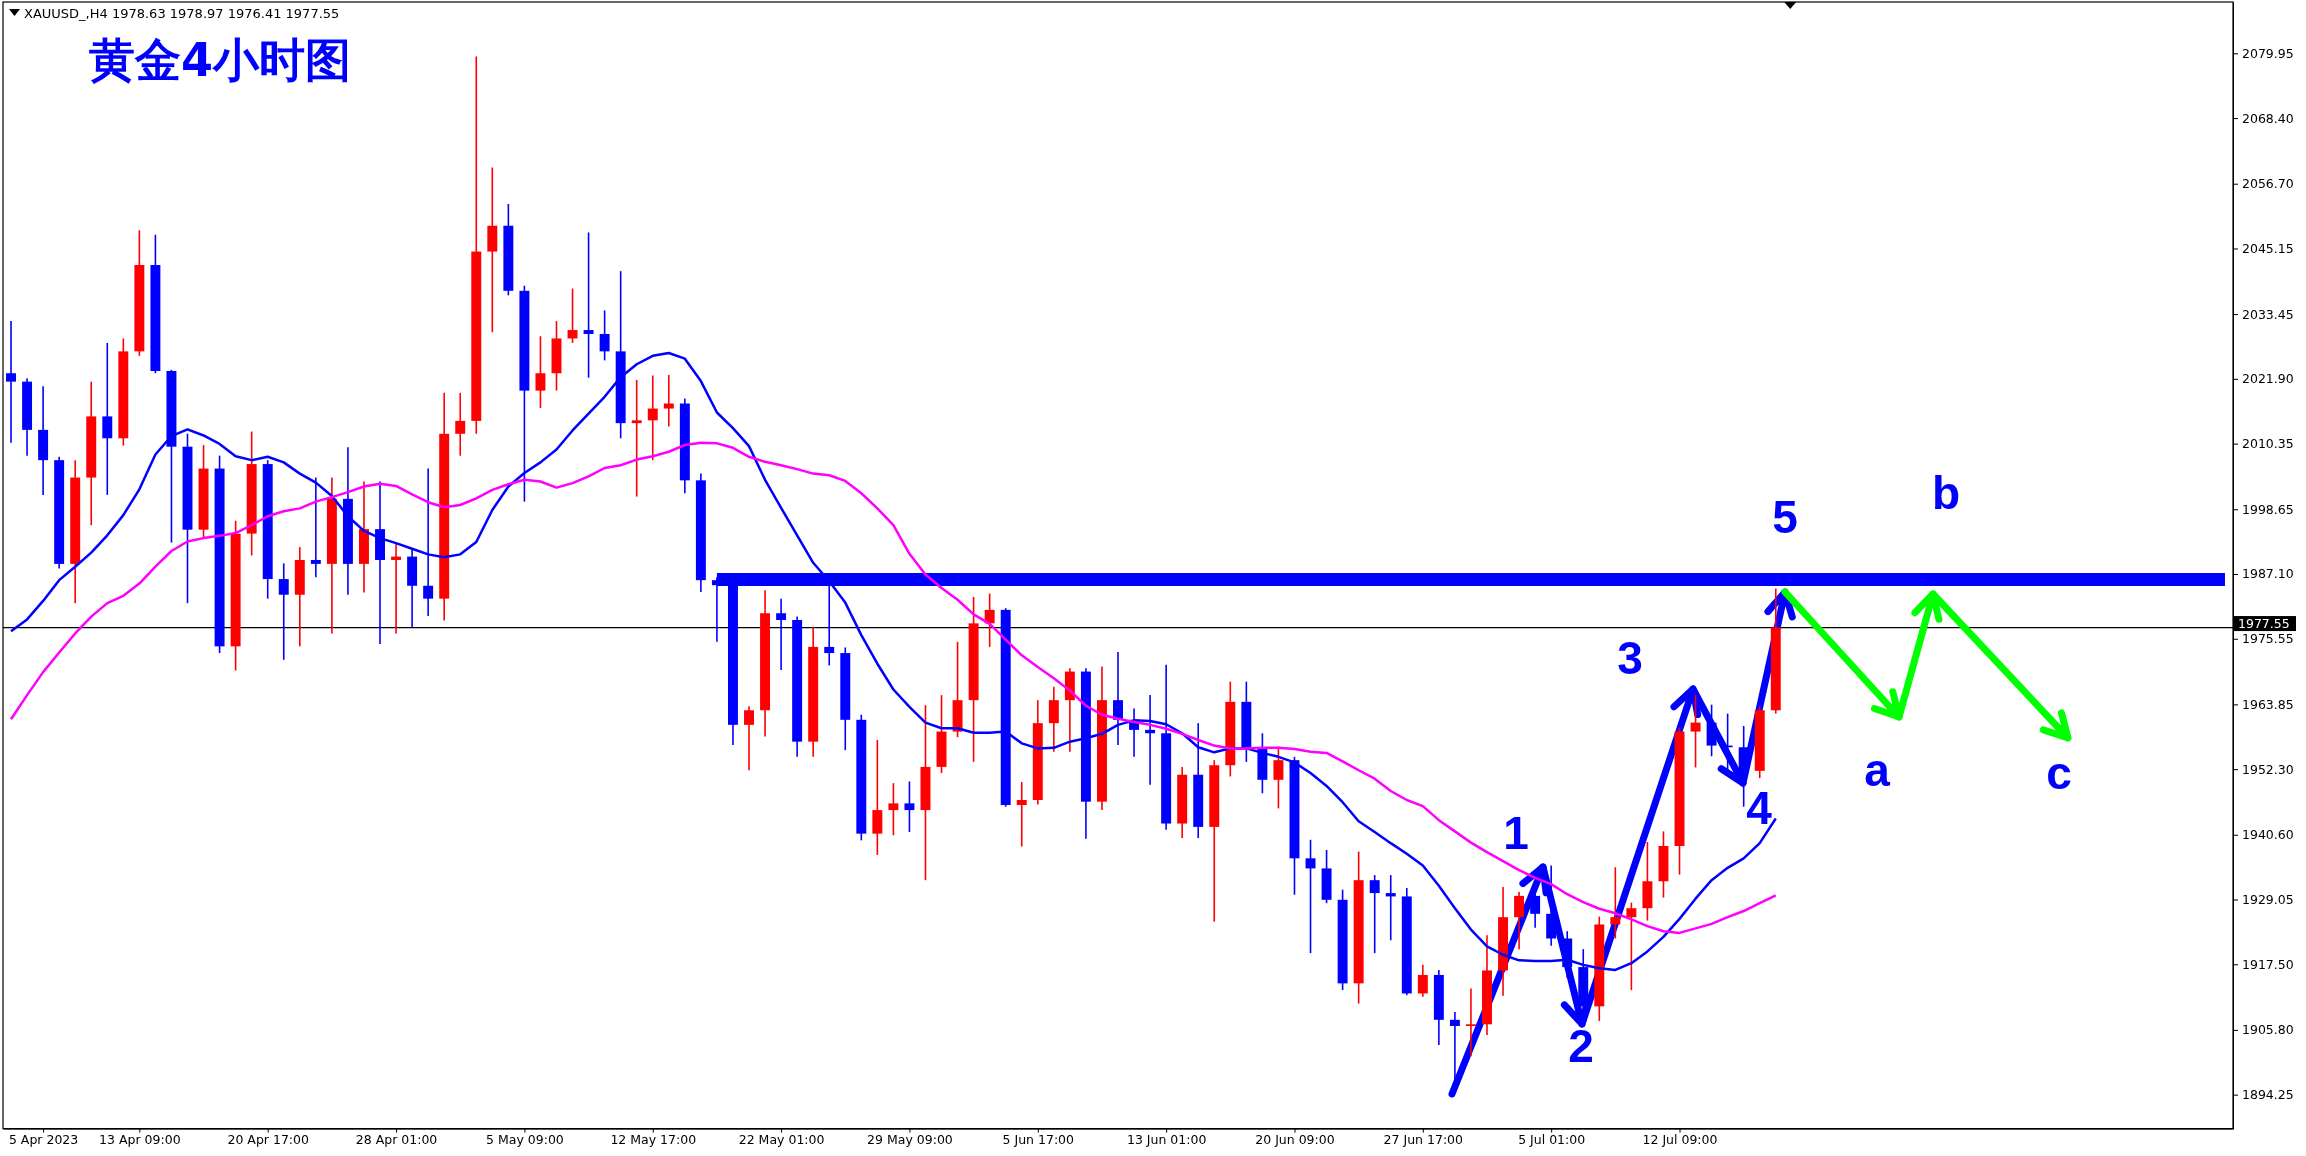 The image size is (2306, 1156). I want to click on y-tick-label: 1917.50, so click(2268, 964).